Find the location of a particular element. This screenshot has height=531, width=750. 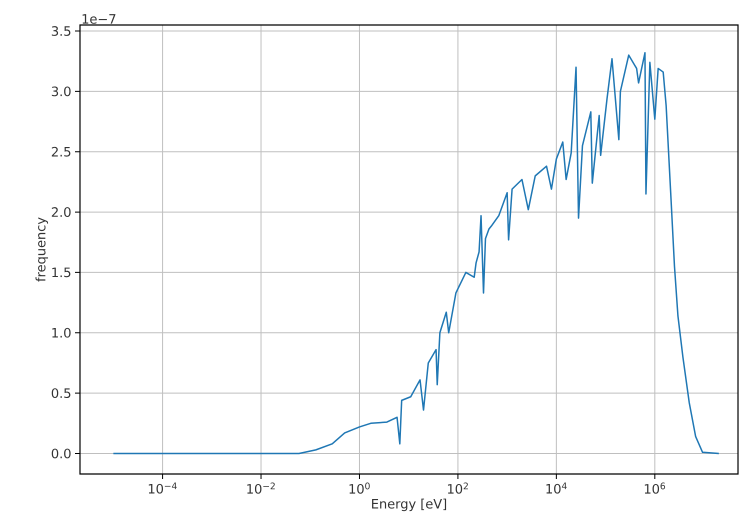

y-tick-label: 1.5 is located at coordinates (61, 273).